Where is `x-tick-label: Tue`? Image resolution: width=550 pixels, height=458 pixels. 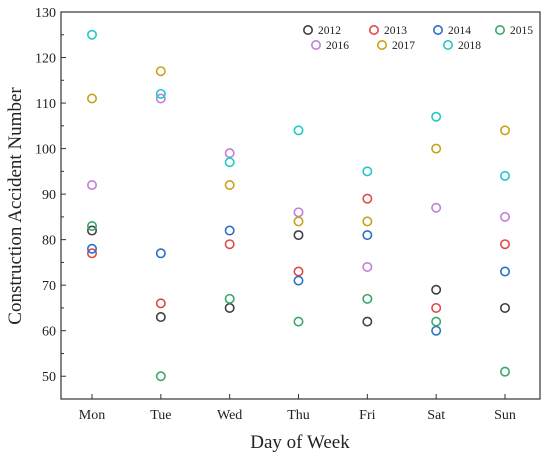 x-tick-label: Tue is located at coordinates (160, 415).